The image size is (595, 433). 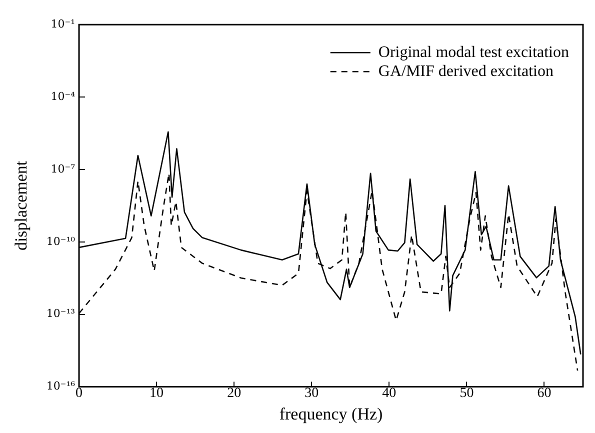 What do you see at coordinates (61, 313) in the screenshot?
I see `y-tick-label: 10⁻¹³` at bounding box center [61, 313].